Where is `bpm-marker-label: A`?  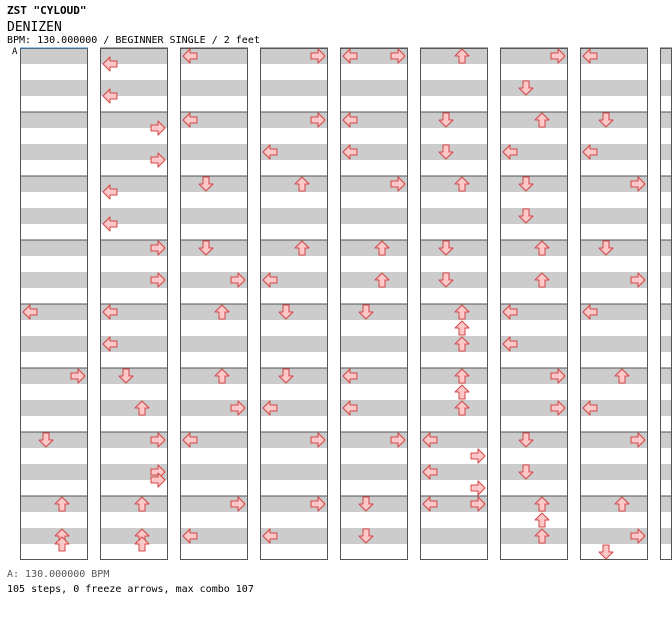
bpm-marker-label: A is located at coordinates (15, 52).